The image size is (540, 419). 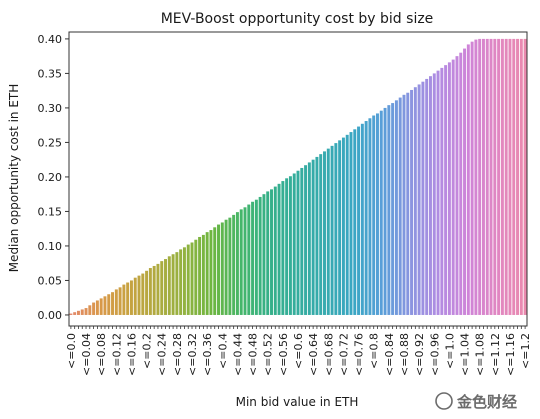 What do you see at coordinates (181, 282) in the screenshot?
I see `bar-<=0.29` at bounding box center [181, 282].